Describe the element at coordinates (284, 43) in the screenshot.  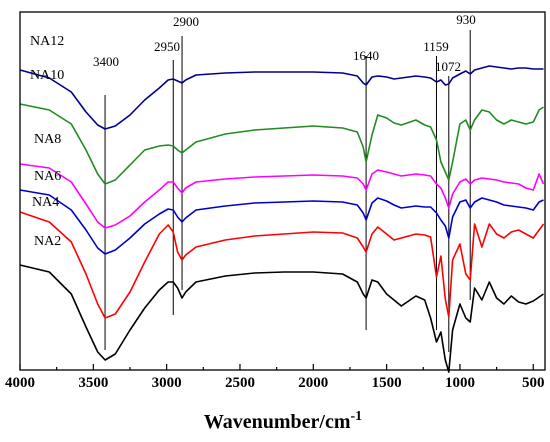
I see `annotation-labels: 3400 2950 2900 1640 1159 1072 930` at that location.